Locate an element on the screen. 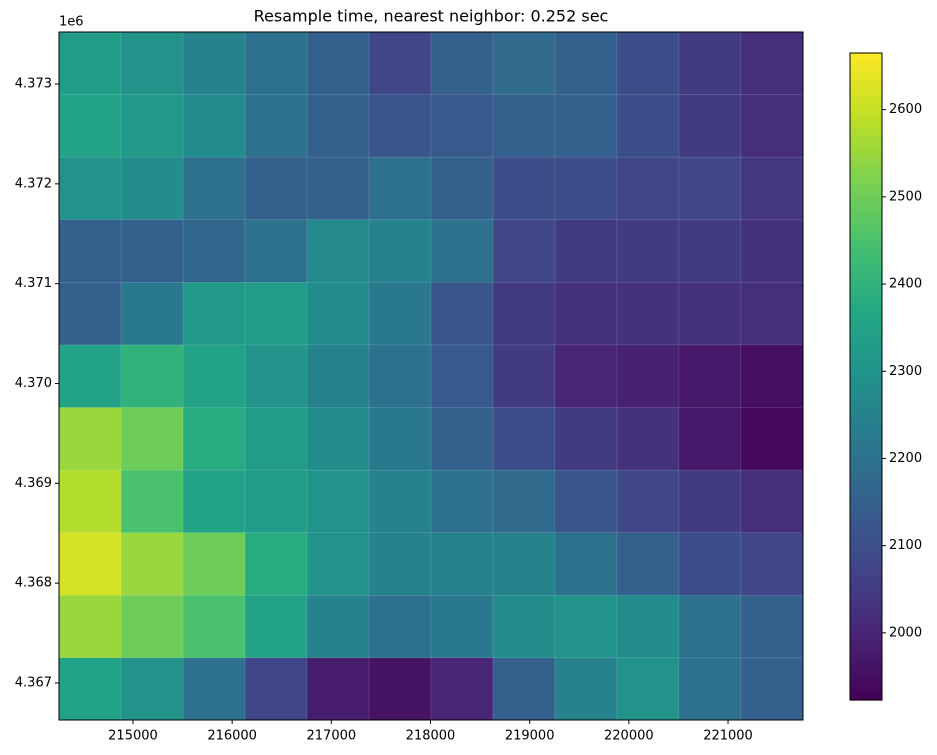 This screenshot has width=937, height=755. x-tick-label: 218000 is located at coordinates (431, 736).